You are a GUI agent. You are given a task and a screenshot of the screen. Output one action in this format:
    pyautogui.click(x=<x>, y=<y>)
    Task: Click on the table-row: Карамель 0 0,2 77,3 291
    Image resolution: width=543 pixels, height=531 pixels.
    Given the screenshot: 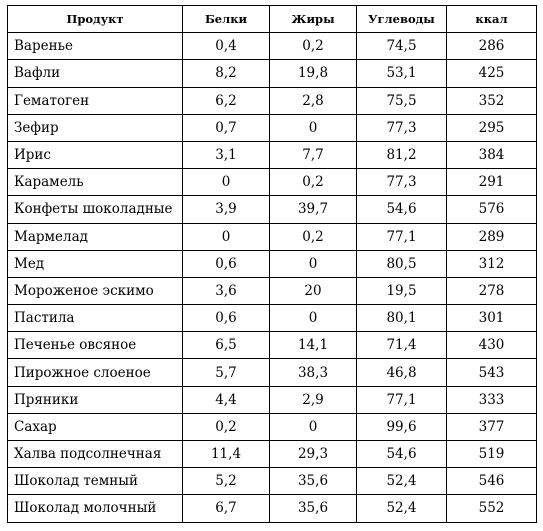 What is the action you would take?
    pyautogui.click(x=272, y=182)
    